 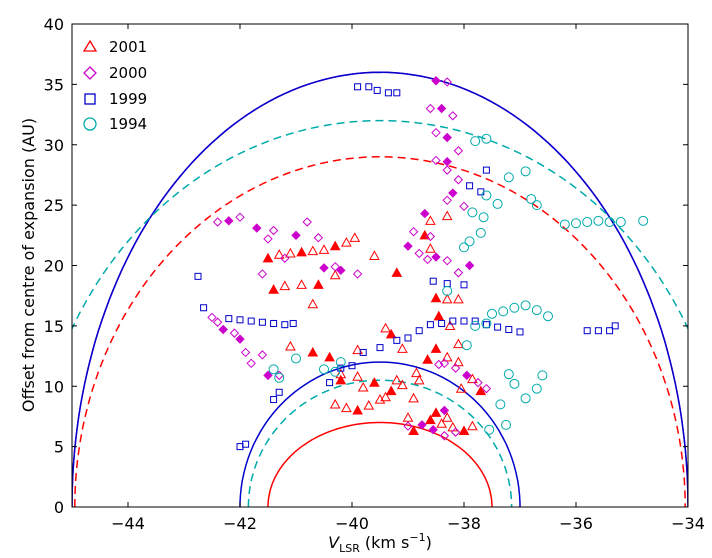 What do you see at coordinates (54, 266) in the screenshot?
I see `y-tick-label: 20` at bounding box center [54, 266].